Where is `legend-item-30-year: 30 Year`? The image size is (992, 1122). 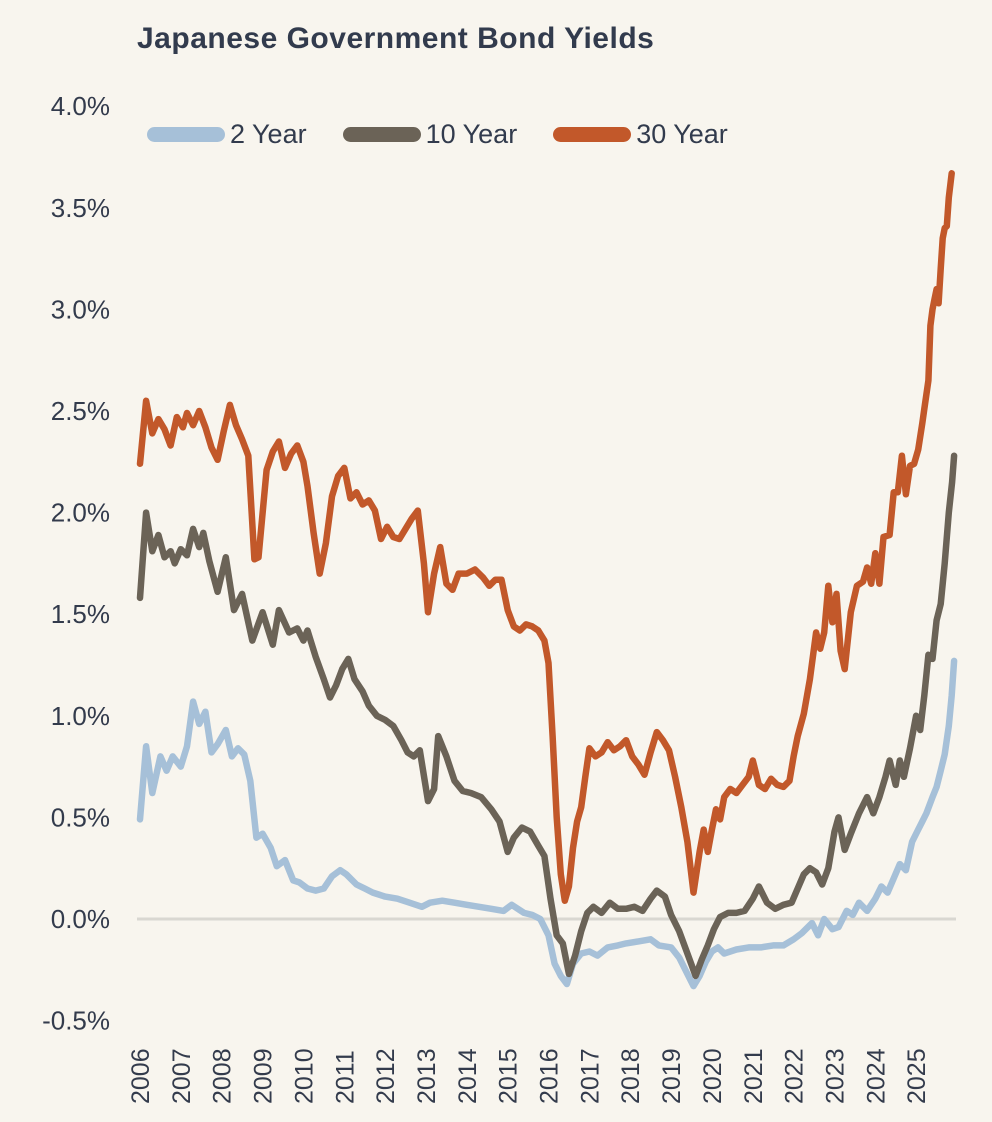
legend-item-30-year: 30 Year is located at coordinates (640, 134).